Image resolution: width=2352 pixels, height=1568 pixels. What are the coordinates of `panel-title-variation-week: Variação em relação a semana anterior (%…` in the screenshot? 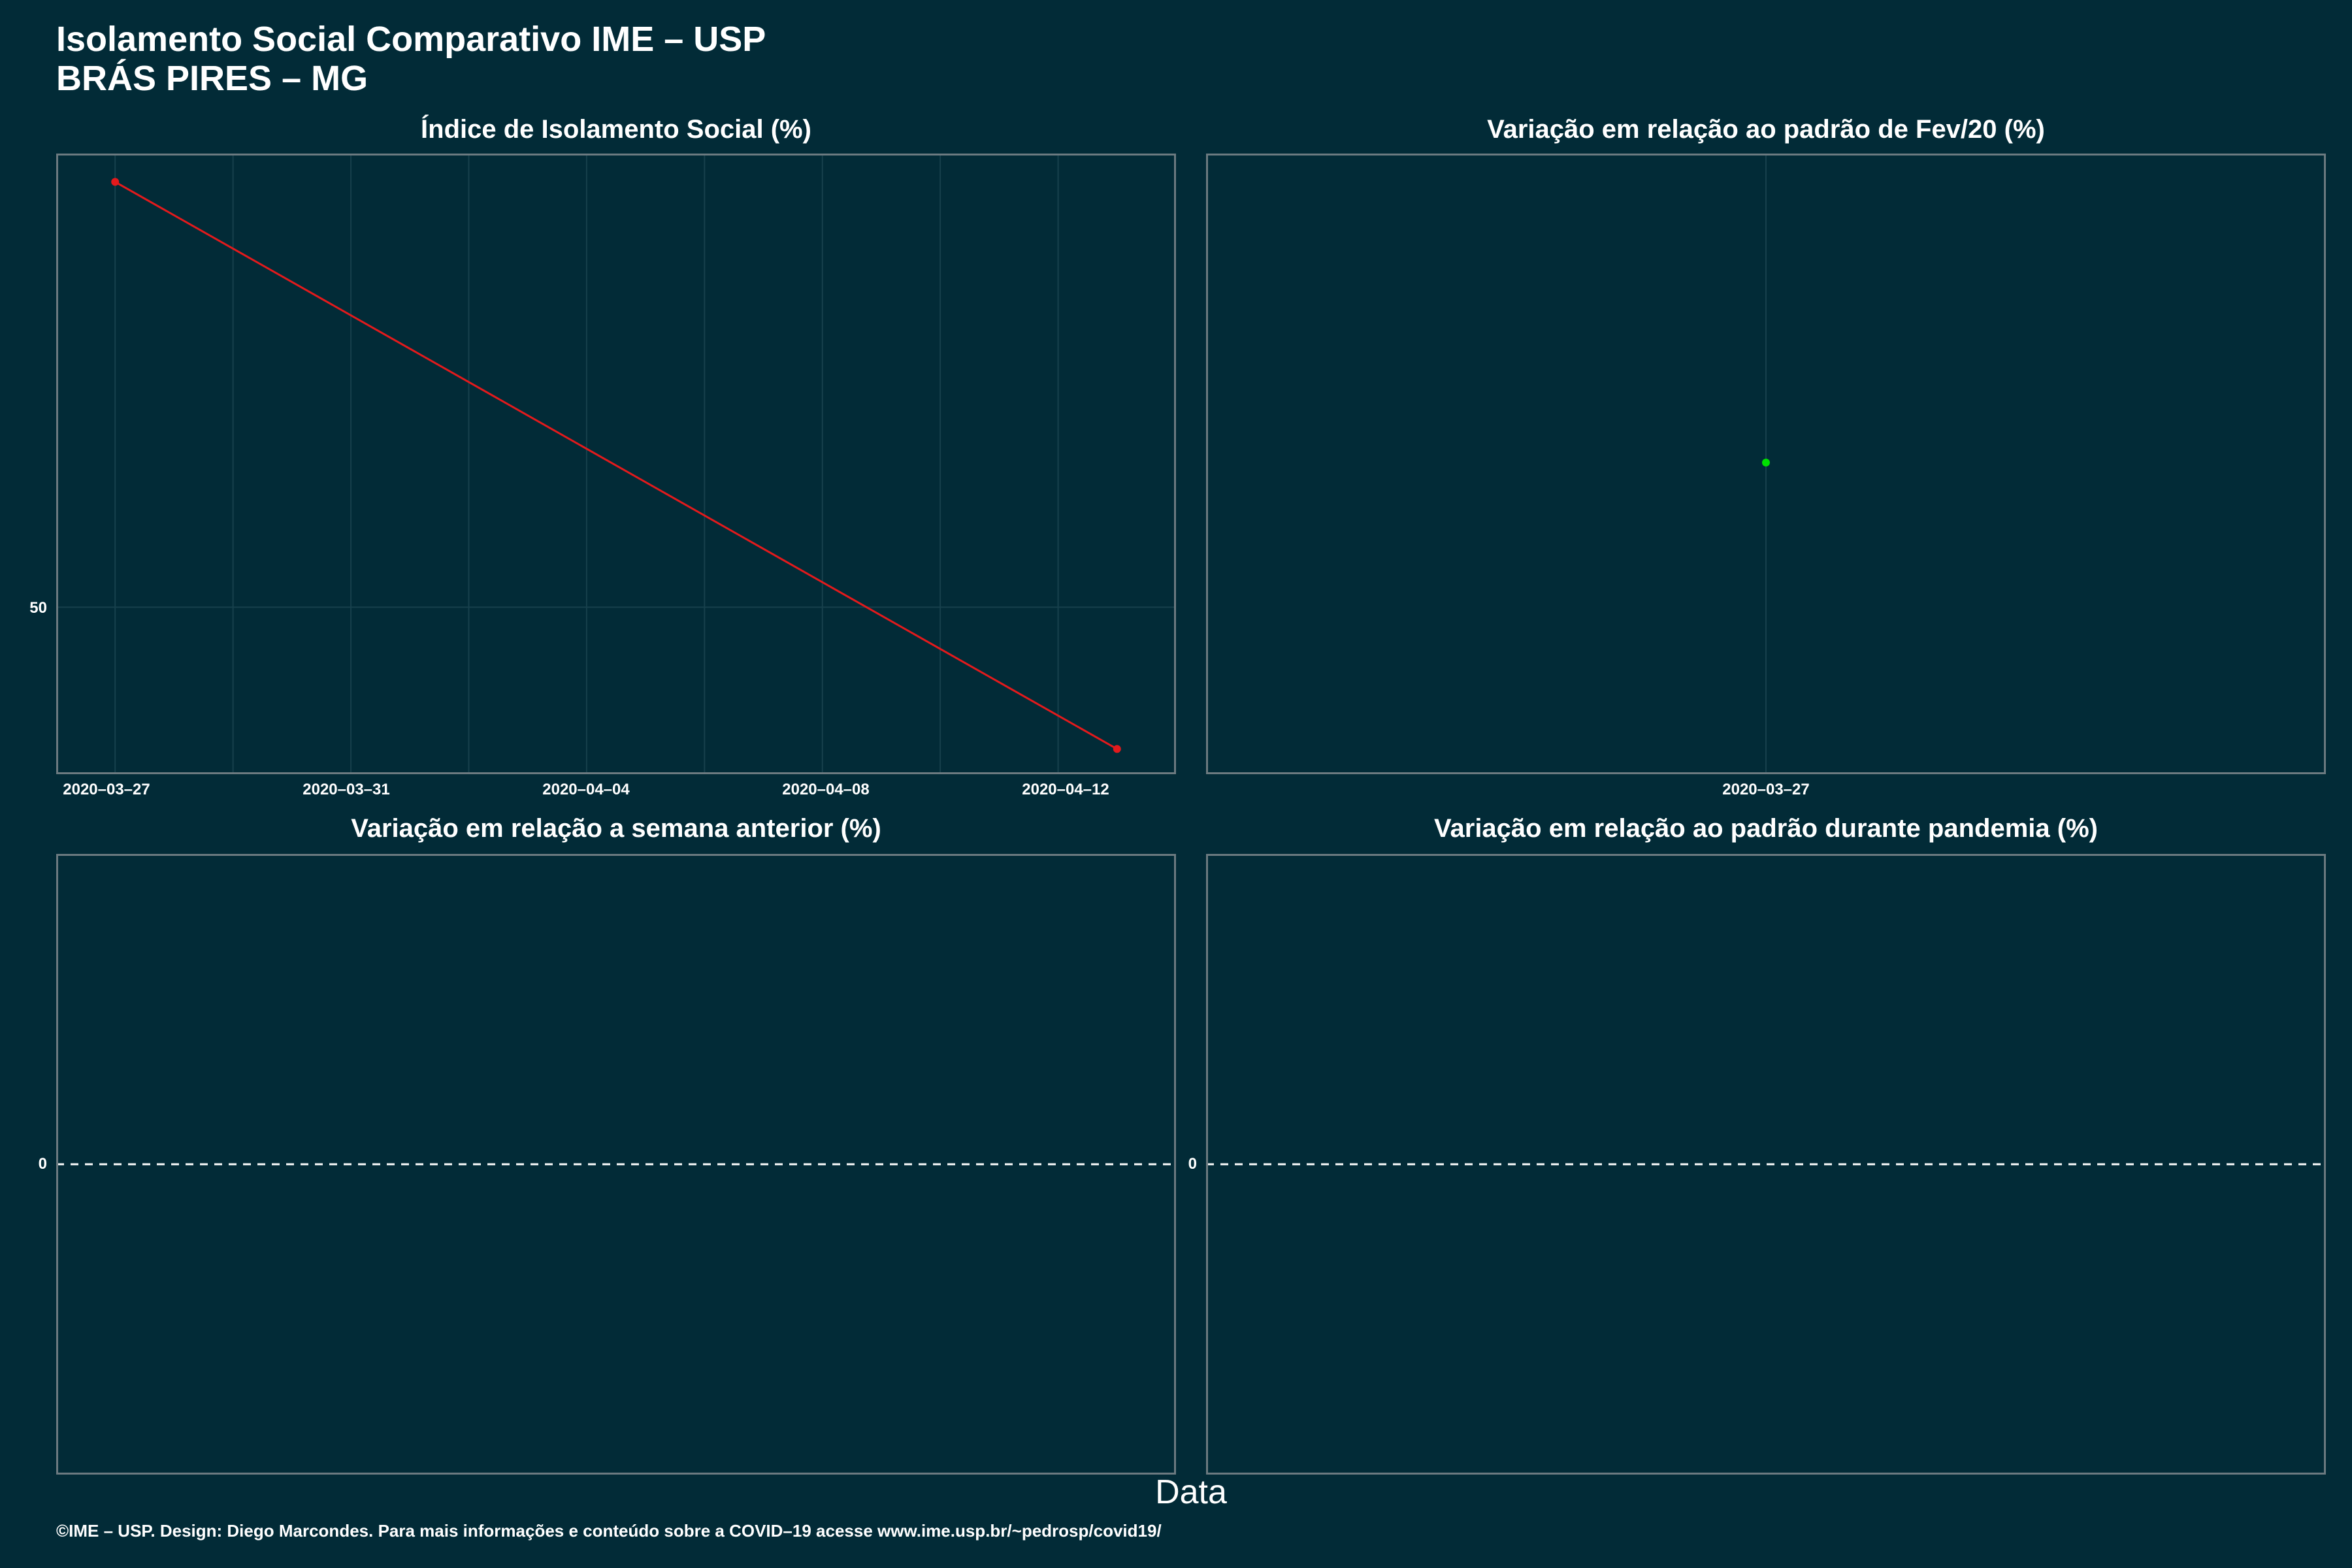 It's located at (616, 828).